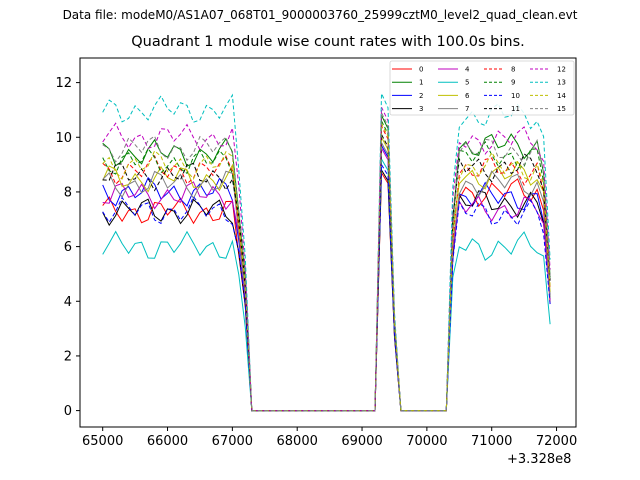  What do you see at coordinates (561, 109) in the screenshot?
I see `legend-label-15: 15` at bounding box center [561, 109].